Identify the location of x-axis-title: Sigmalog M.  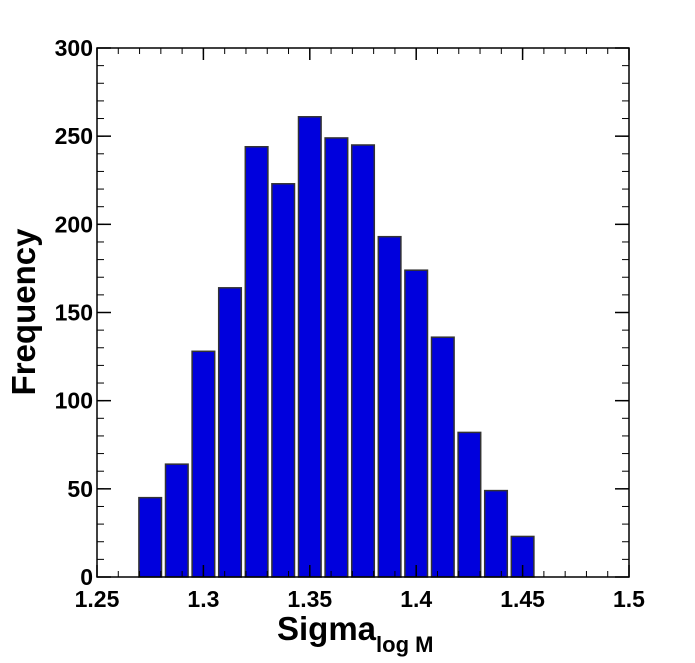
(355, 633).